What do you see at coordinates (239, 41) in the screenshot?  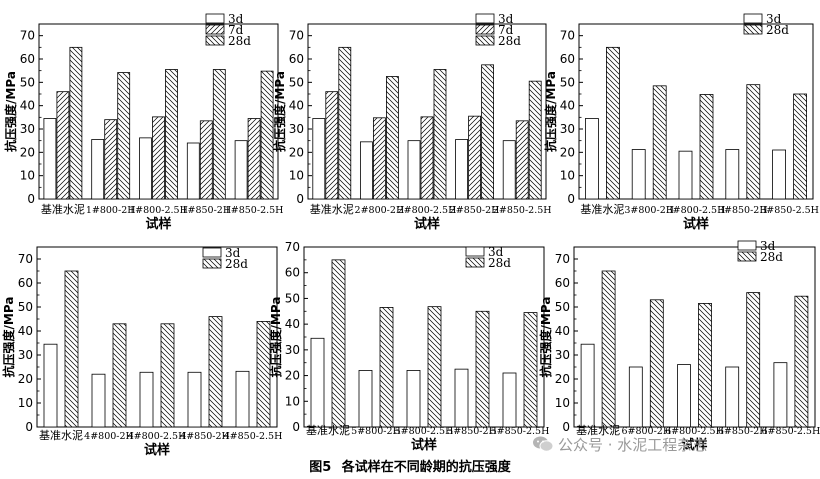 I see `legend-label-28d: 28d` at bounding box center [239, 41].